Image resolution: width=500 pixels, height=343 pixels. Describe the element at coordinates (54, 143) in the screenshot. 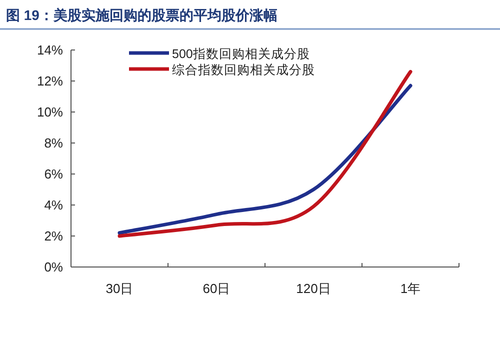

I see `y-tick-label: 8%` at that location.